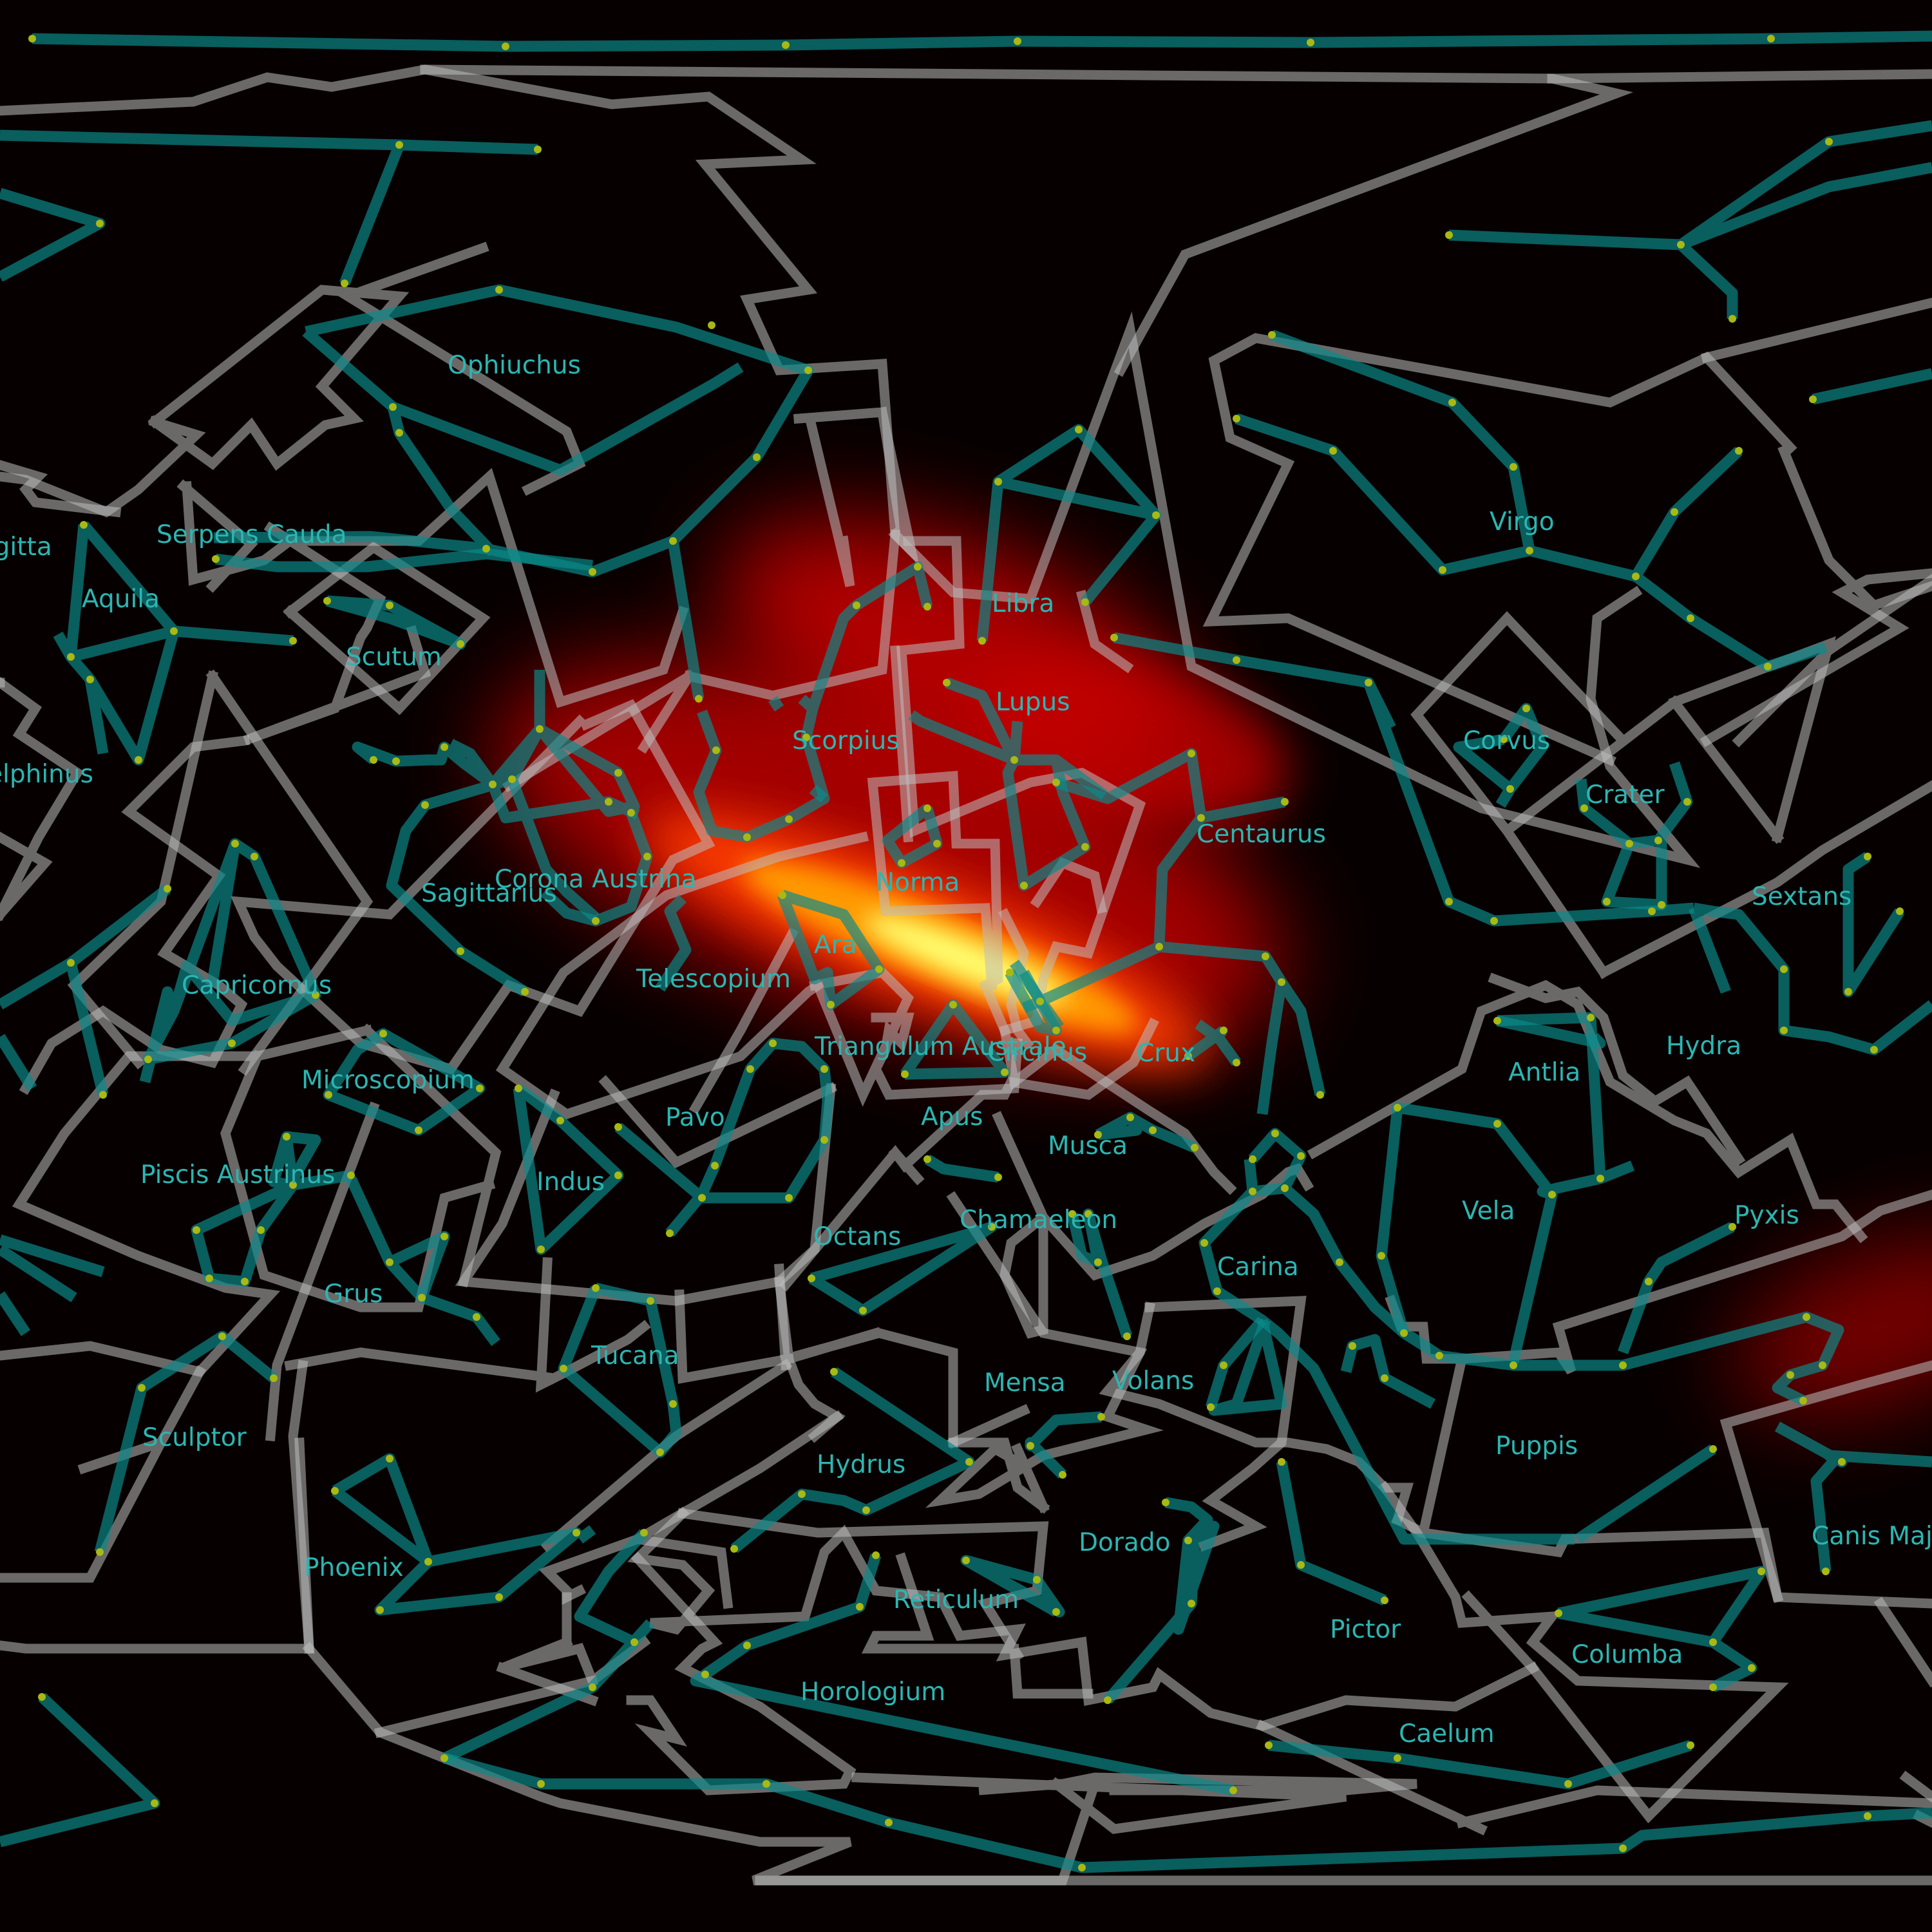 The height and width of the screenshot is (1932, 1932). Describe the element at coordinates (458, 1271) in the screenshot. I see `boundary-grus` at that location.